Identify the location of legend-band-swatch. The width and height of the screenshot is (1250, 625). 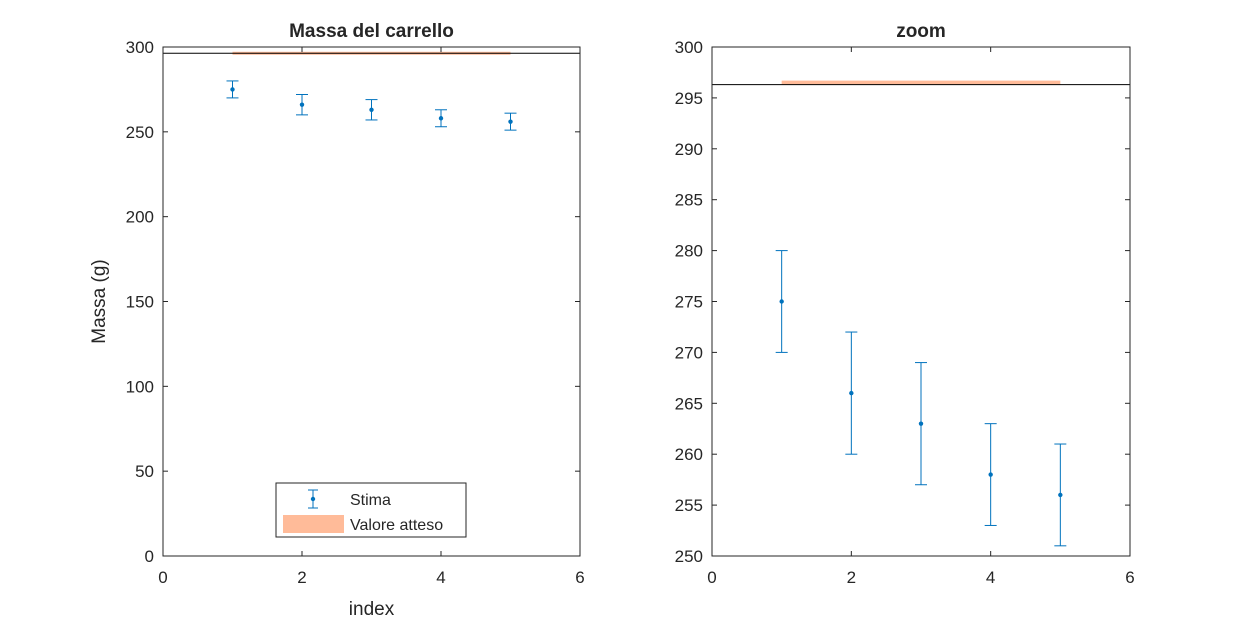
(313, 524).